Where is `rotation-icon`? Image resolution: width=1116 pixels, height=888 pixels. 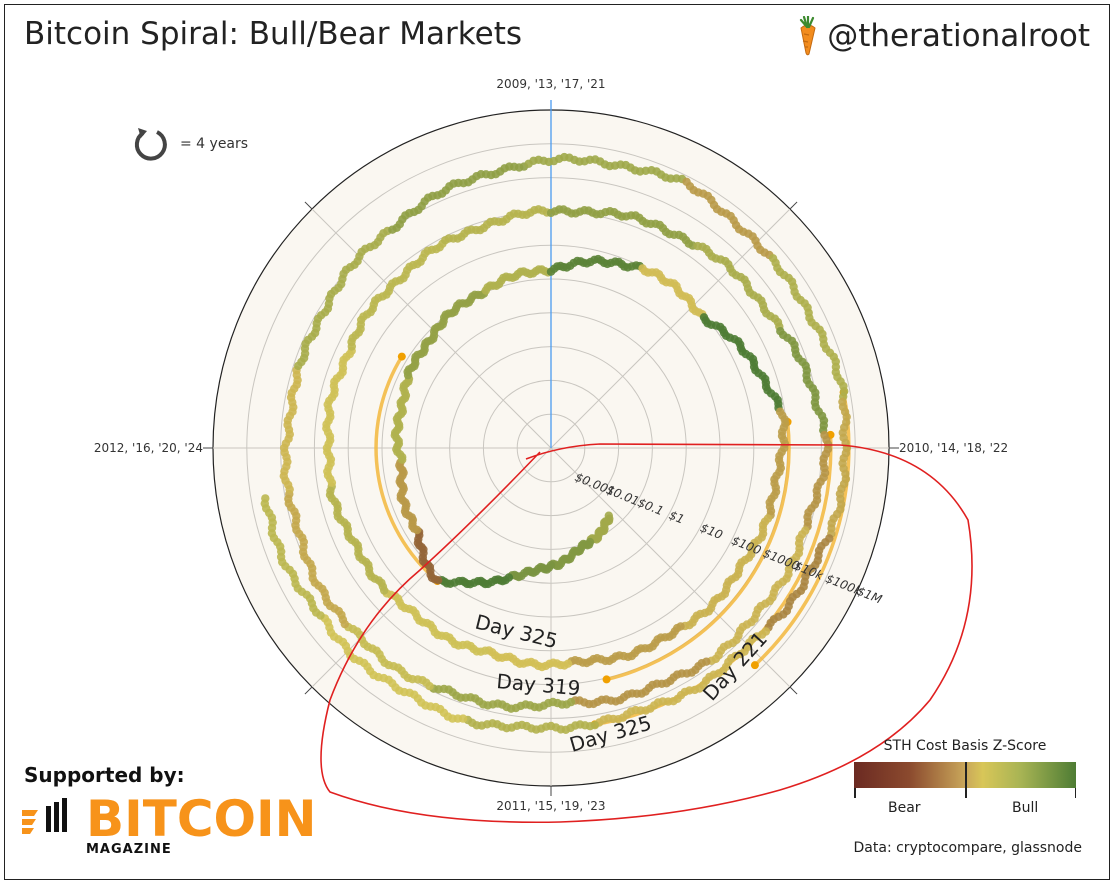
rotation-icon is located at coordinates (152, 147).